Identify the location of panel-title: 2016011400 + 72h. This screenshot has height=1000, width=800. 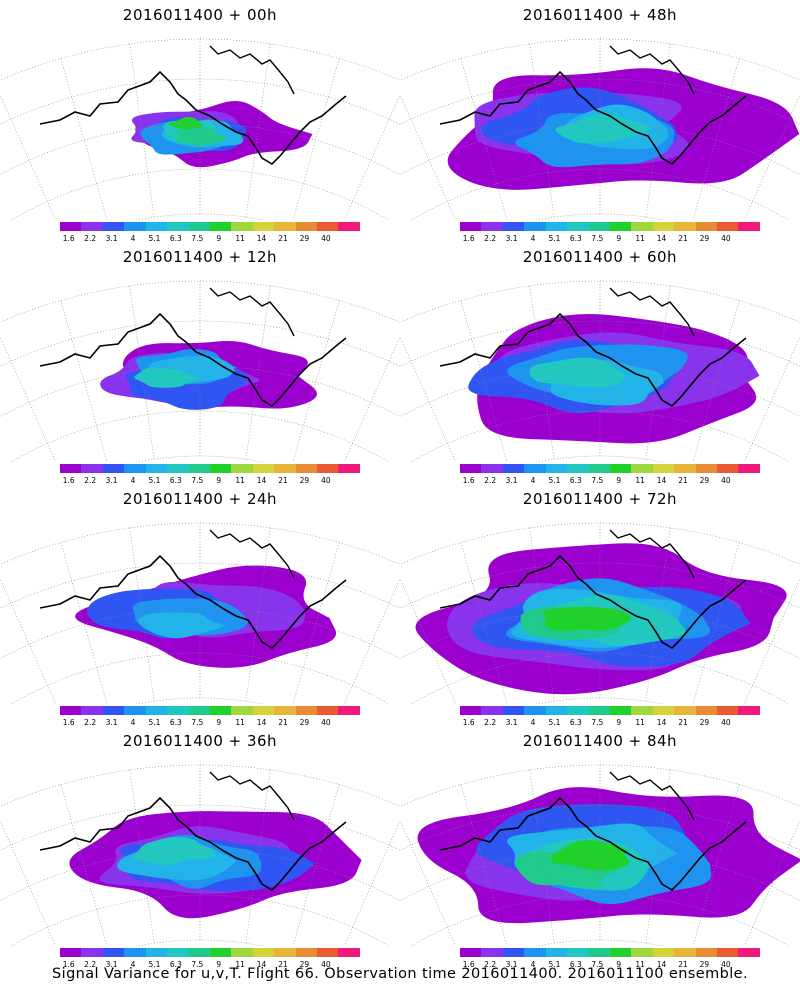
(600, 499).